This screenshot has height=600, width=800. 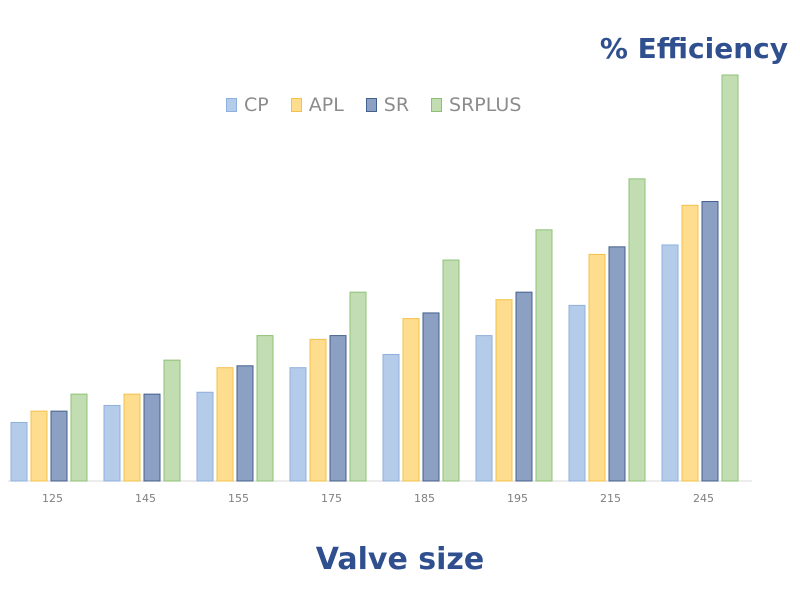 What do you see at coordinates (145, 498) in the screenshot?
I see `x-tick-label: 145` at bounding box center [145, 498].